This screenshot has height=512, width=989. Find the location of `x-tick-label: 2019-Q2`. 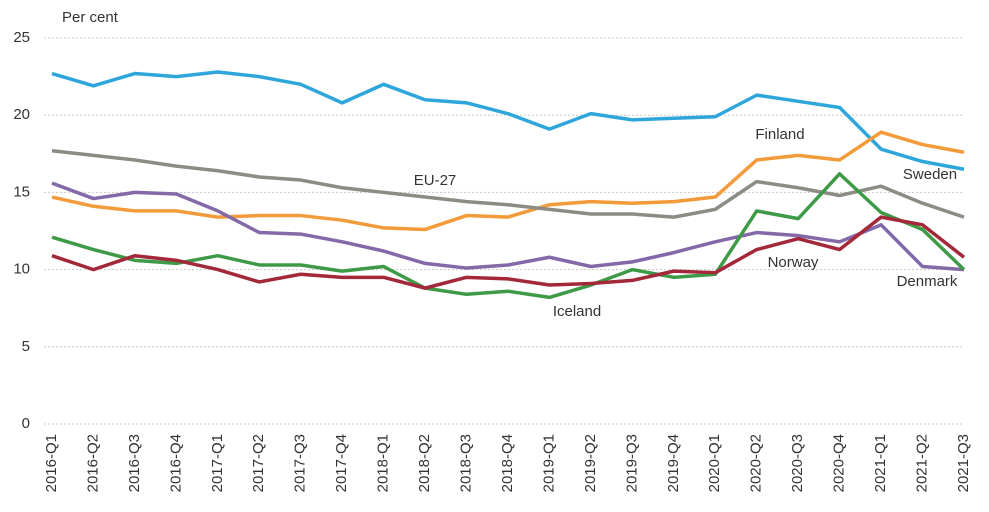

x-tick-label: 2019-Q2 is located at coordinates (590, 463).